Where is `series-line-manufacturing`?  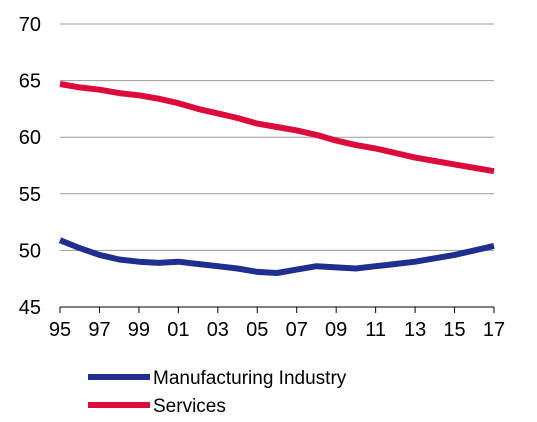
series-line-manufacturing is located at coordinates (276, 256).